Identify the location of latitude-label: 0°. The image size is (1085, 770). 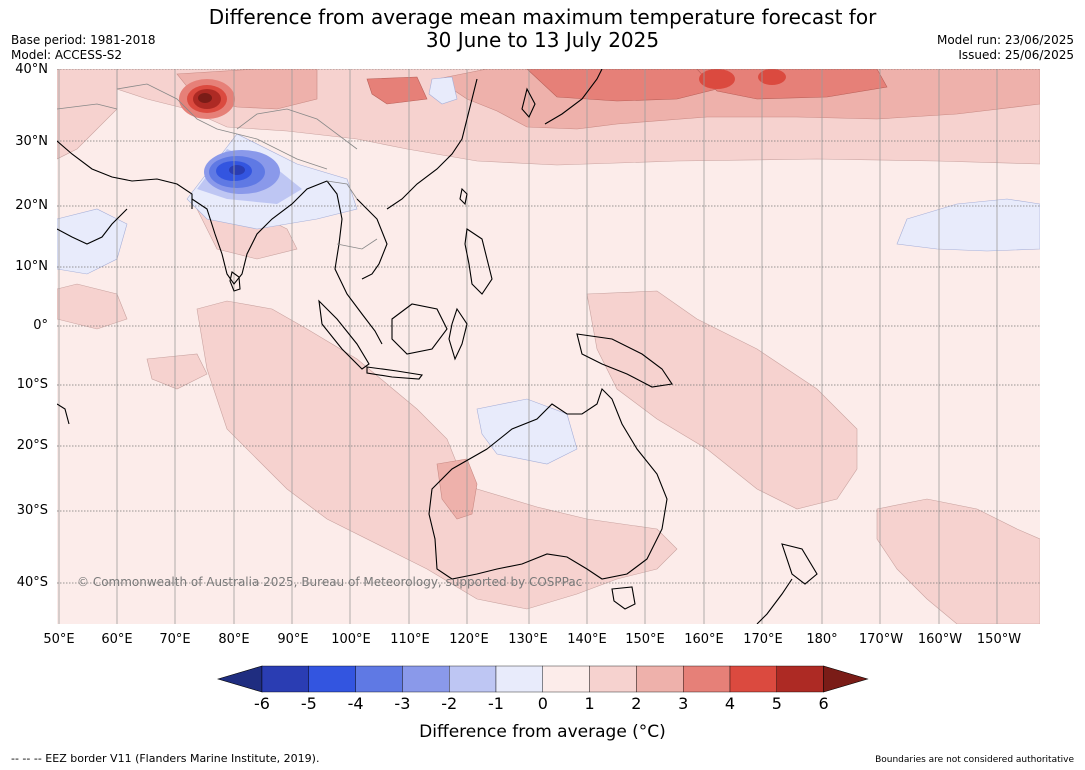
(40, 325).